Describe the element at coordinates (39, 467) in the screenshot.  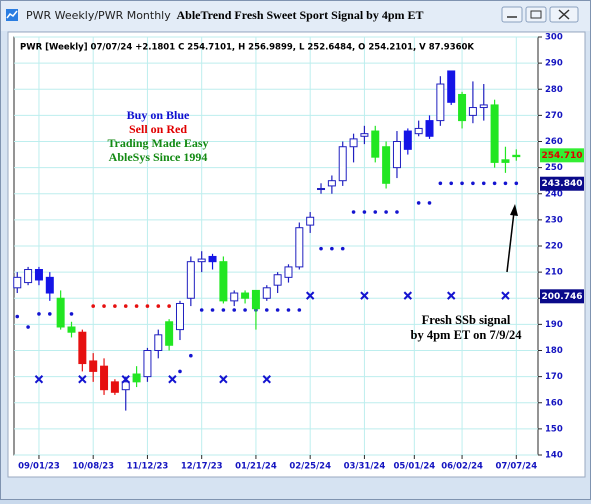
I see `x-tick-label: 09/01/23` at that location.